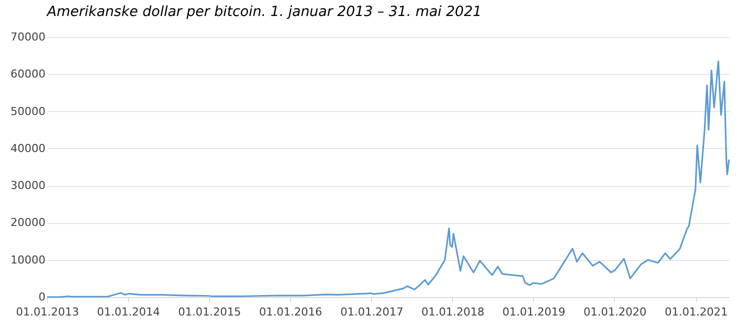 Image resolution: width=750 pixels, height=327 pixels. What do you see at coordinates (28, 223) in the screenshot?
I see `y-tick-label: 20000` at bounding box center [28, 223].